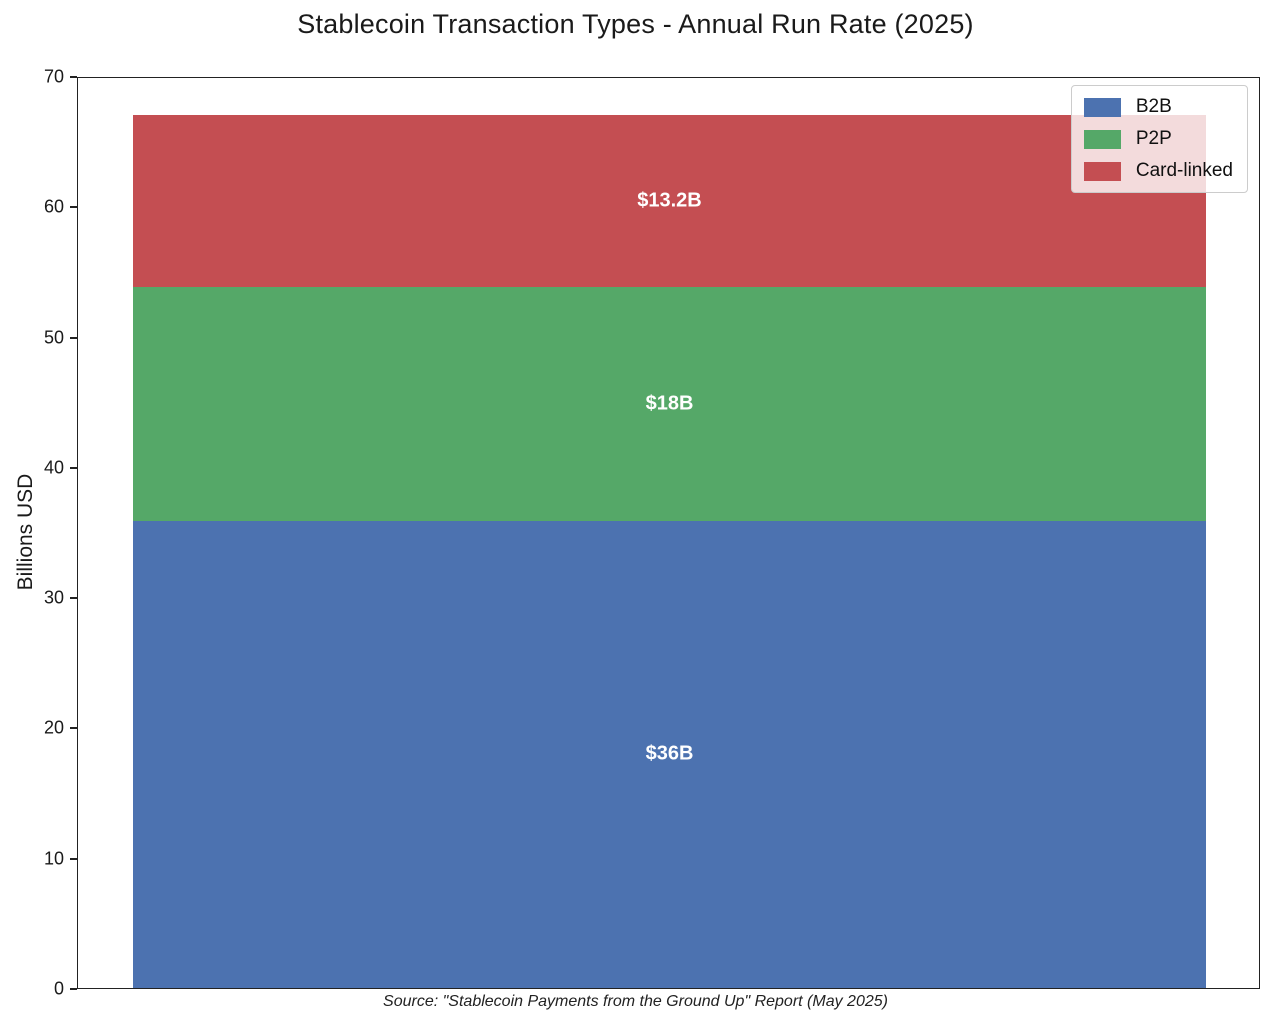  What do you see at coordinates (25, 532) in the screenshot?
I see `y-axis-label: Billions USD` at bounding box center [25, 532].